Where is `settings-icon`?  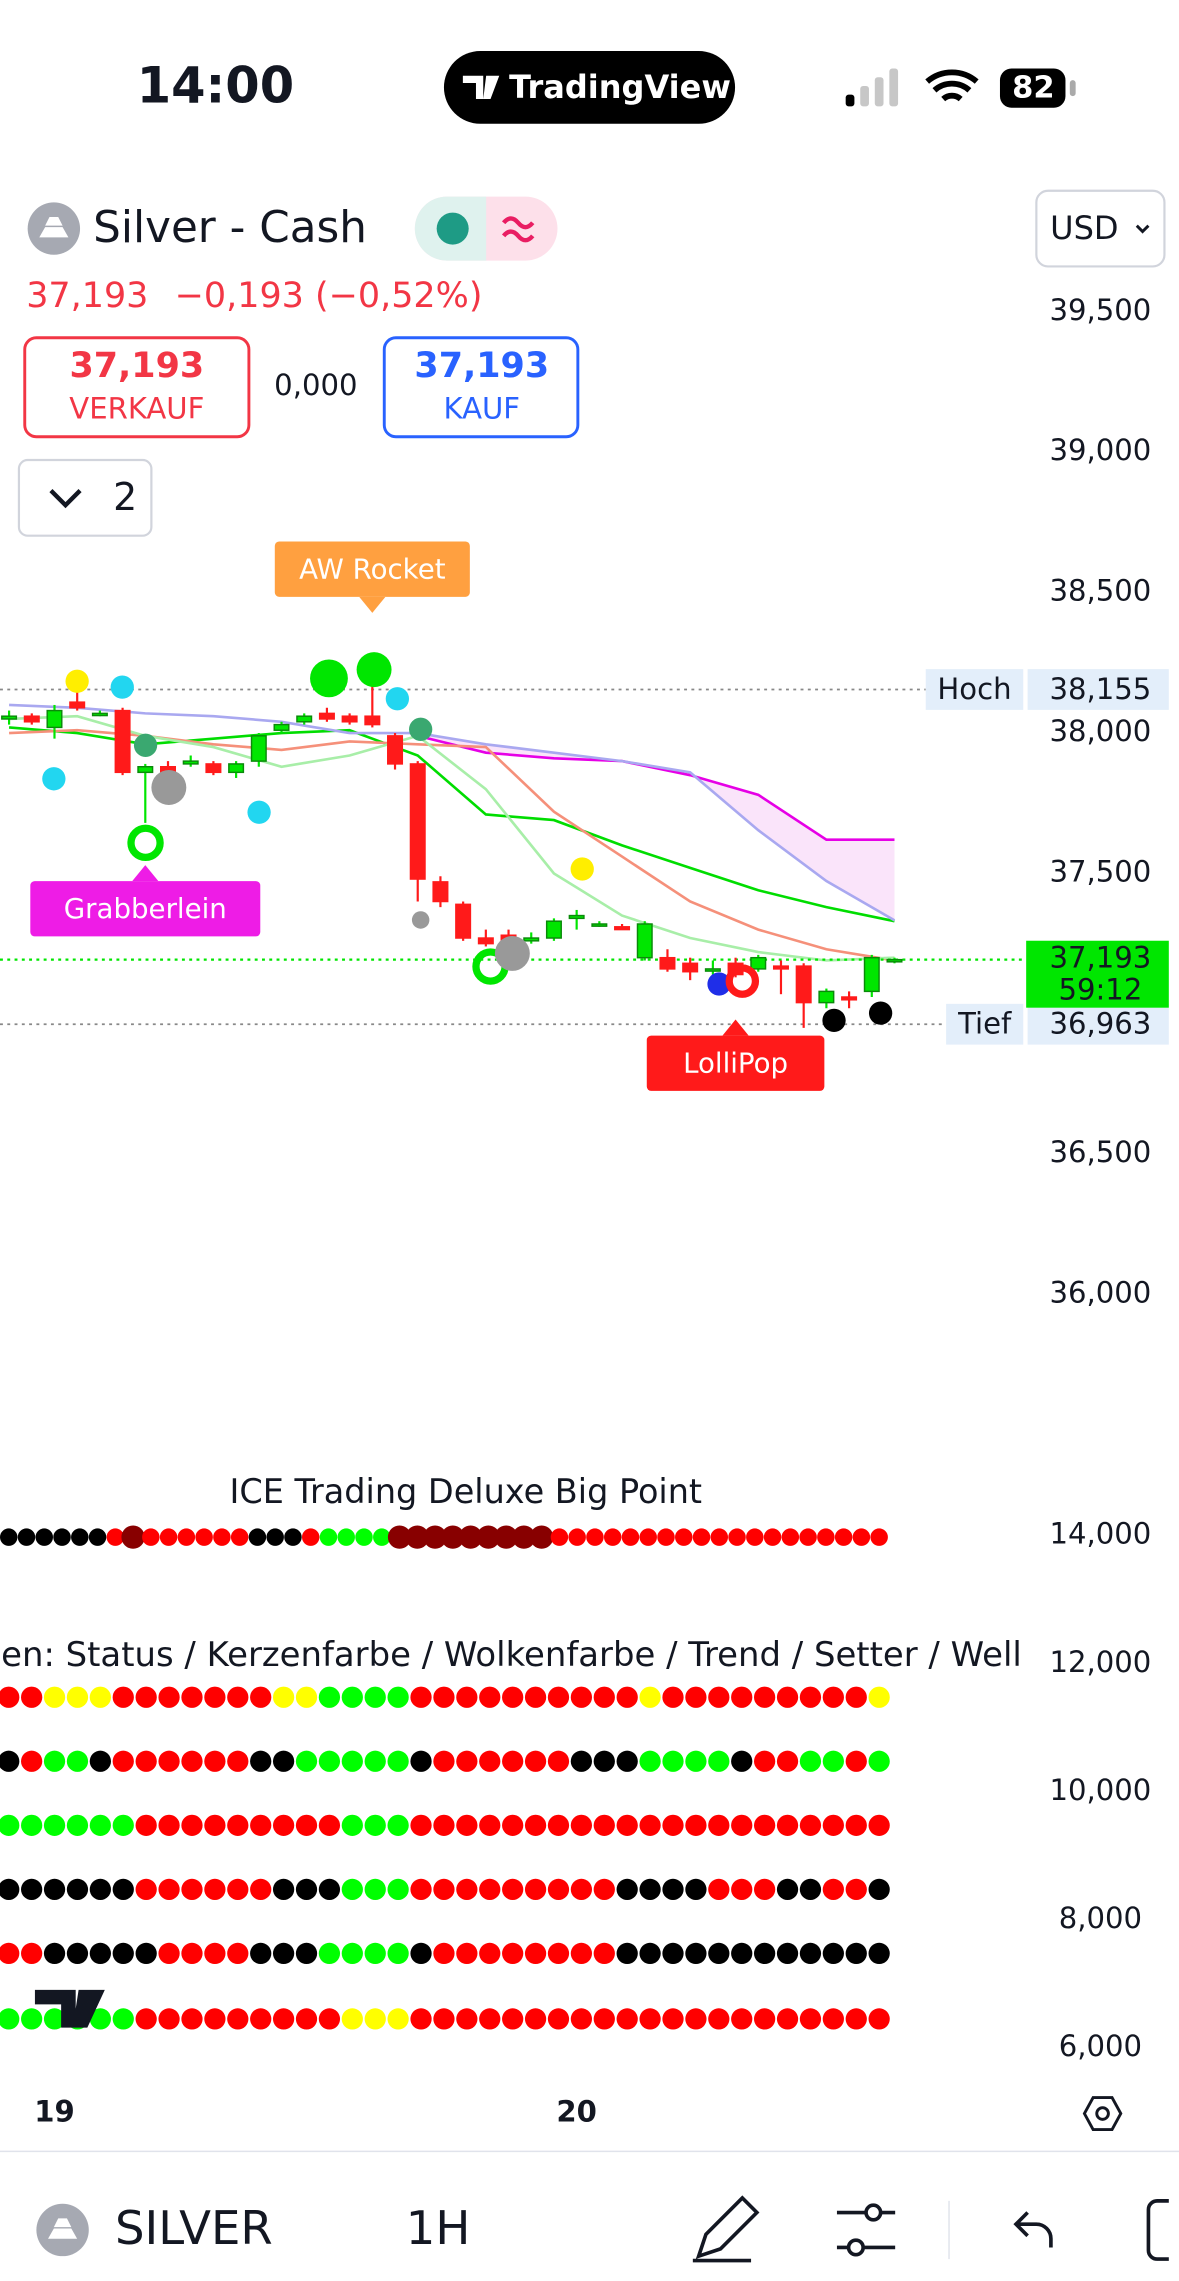 settings-icon is located at coordinates (1102, 2114).